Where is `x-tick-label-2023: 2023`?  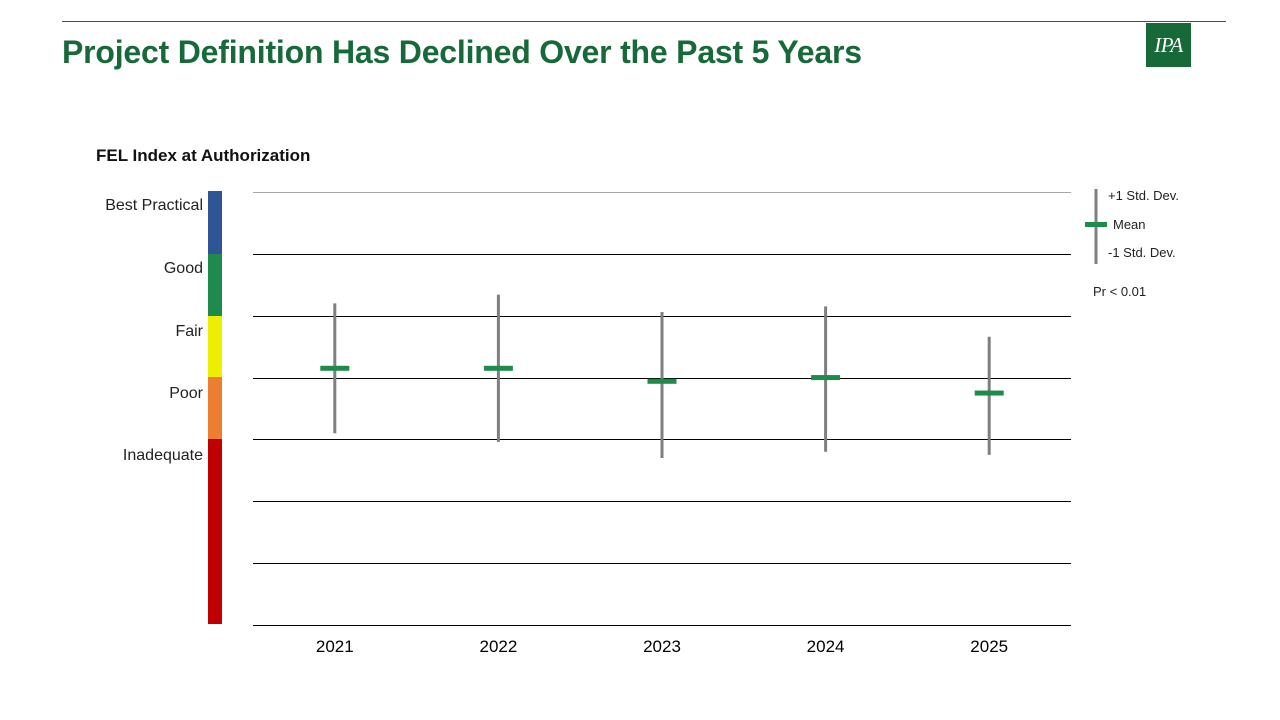 x-tick-label-2023: 2023 is located at coordinates (662, 646).